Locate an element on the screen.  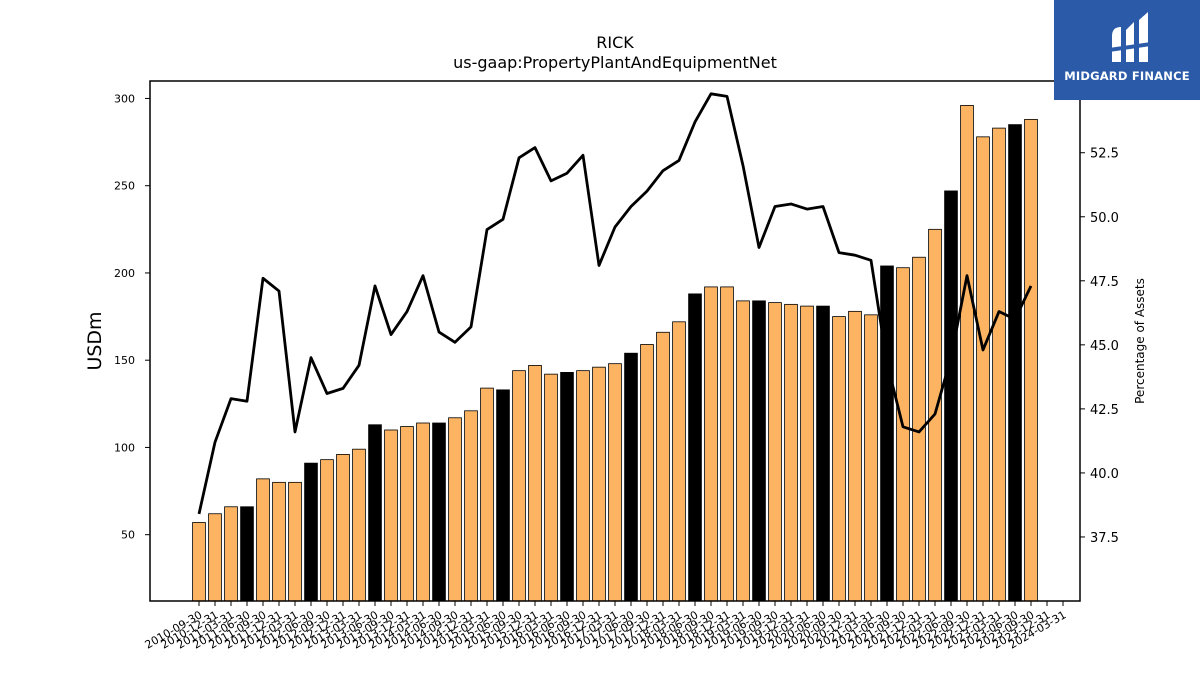
y2-tick-label: 47.5 is located at coordinates (1104, 282).